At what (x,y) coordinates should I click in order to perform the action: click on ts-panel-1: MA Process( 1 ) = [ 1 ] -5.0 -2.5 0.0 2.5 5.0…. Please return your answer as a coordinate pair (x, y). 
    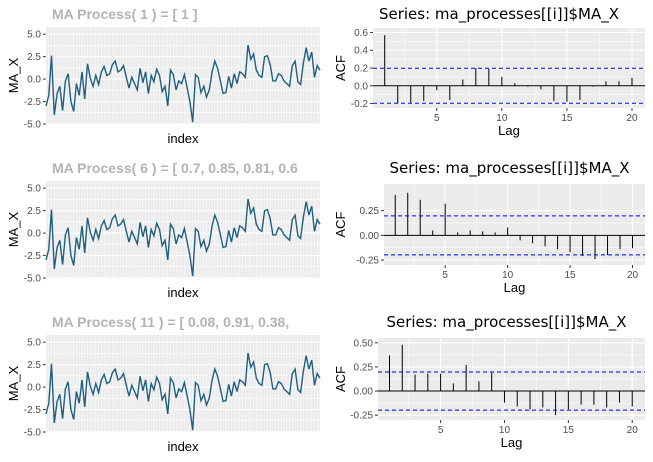
    Looking at the image, I should click on (163, 76).